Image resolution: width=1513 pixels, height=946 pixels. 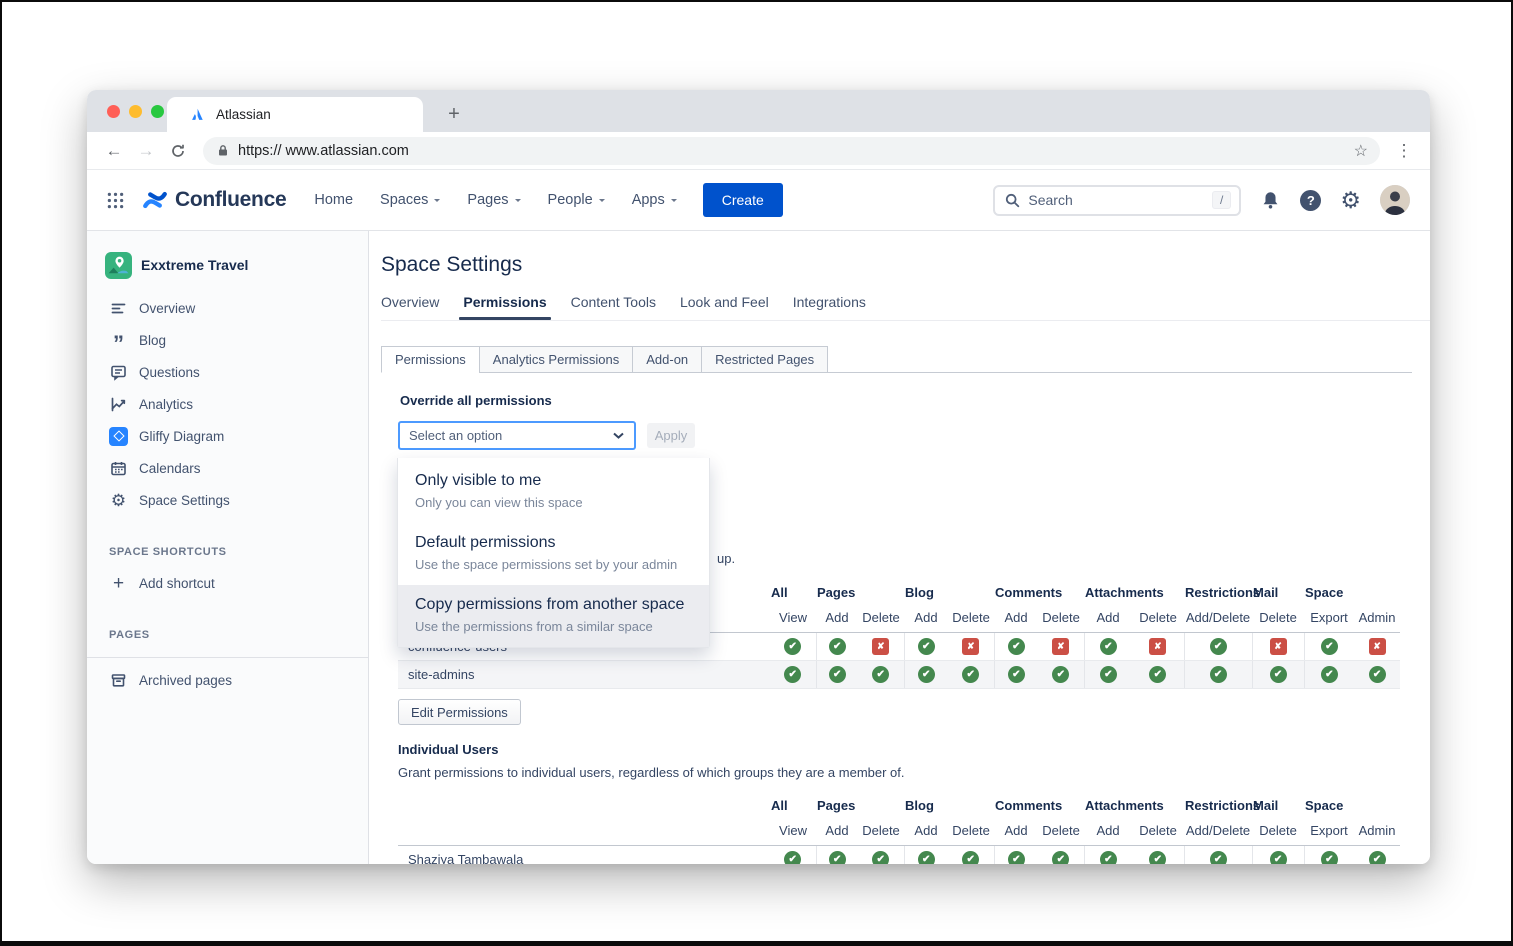 What do you see at coordinates (476, 400) in the screenshot?
I see `override-permissions-label: Override all permissions` at bounding box center [476, 400].